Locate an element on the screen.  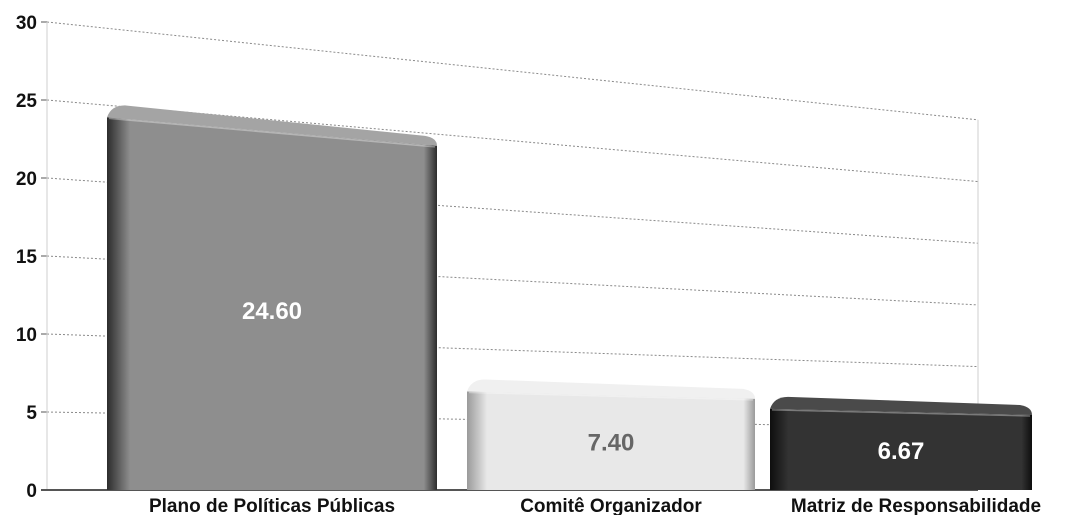
x-tick-label: Comitê Organizador is located at coordinates (611, 505).